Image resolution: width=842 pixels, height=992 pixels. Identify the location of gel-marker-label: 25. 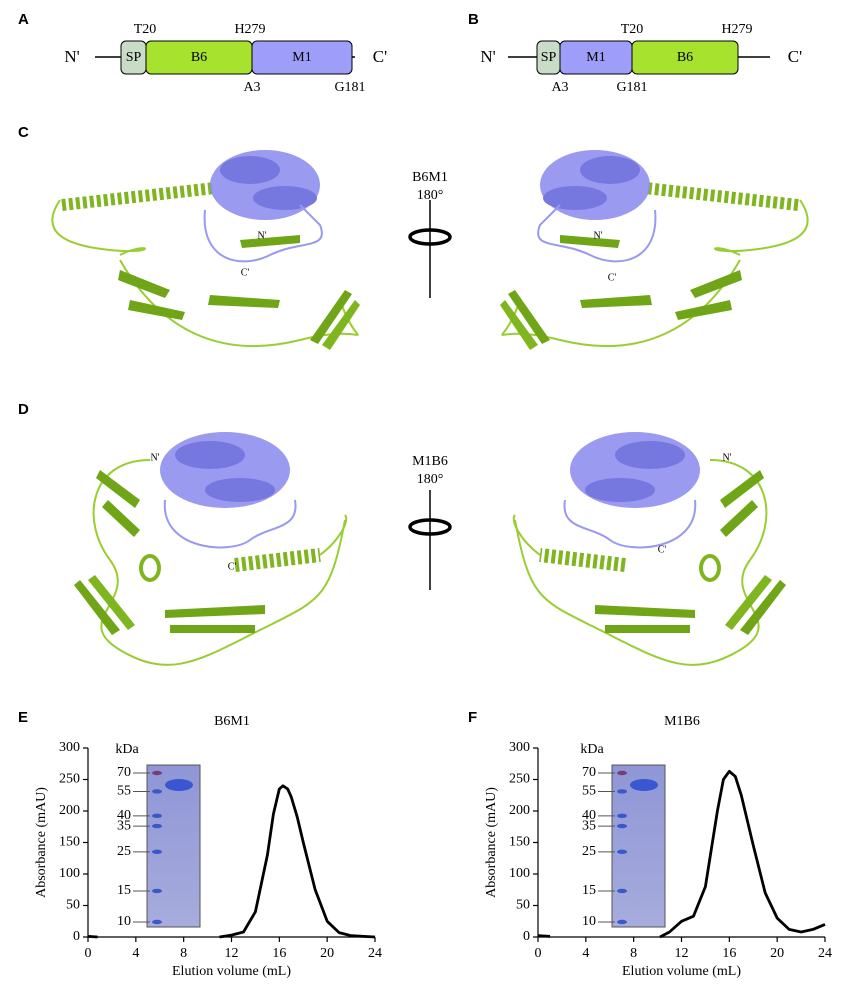
(124, 851).